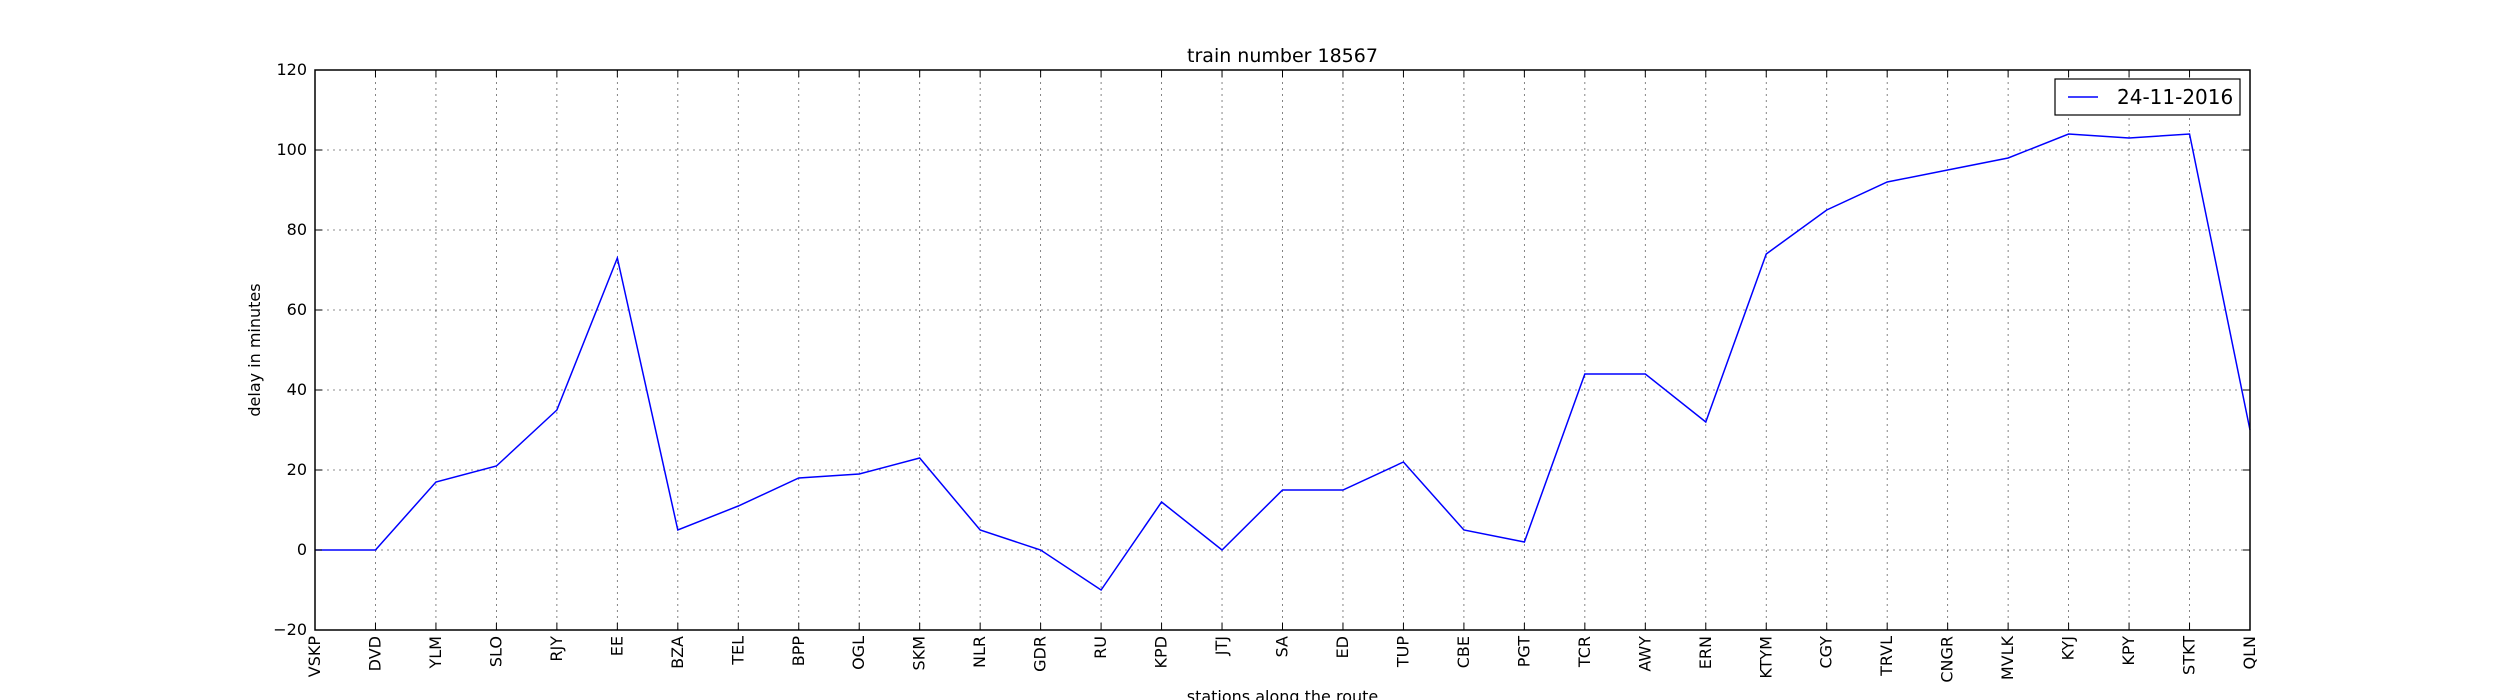 The width and height of the screenshot is (2500, 700). I want to click on x-tick-label: KPY, so click(2128, 651).